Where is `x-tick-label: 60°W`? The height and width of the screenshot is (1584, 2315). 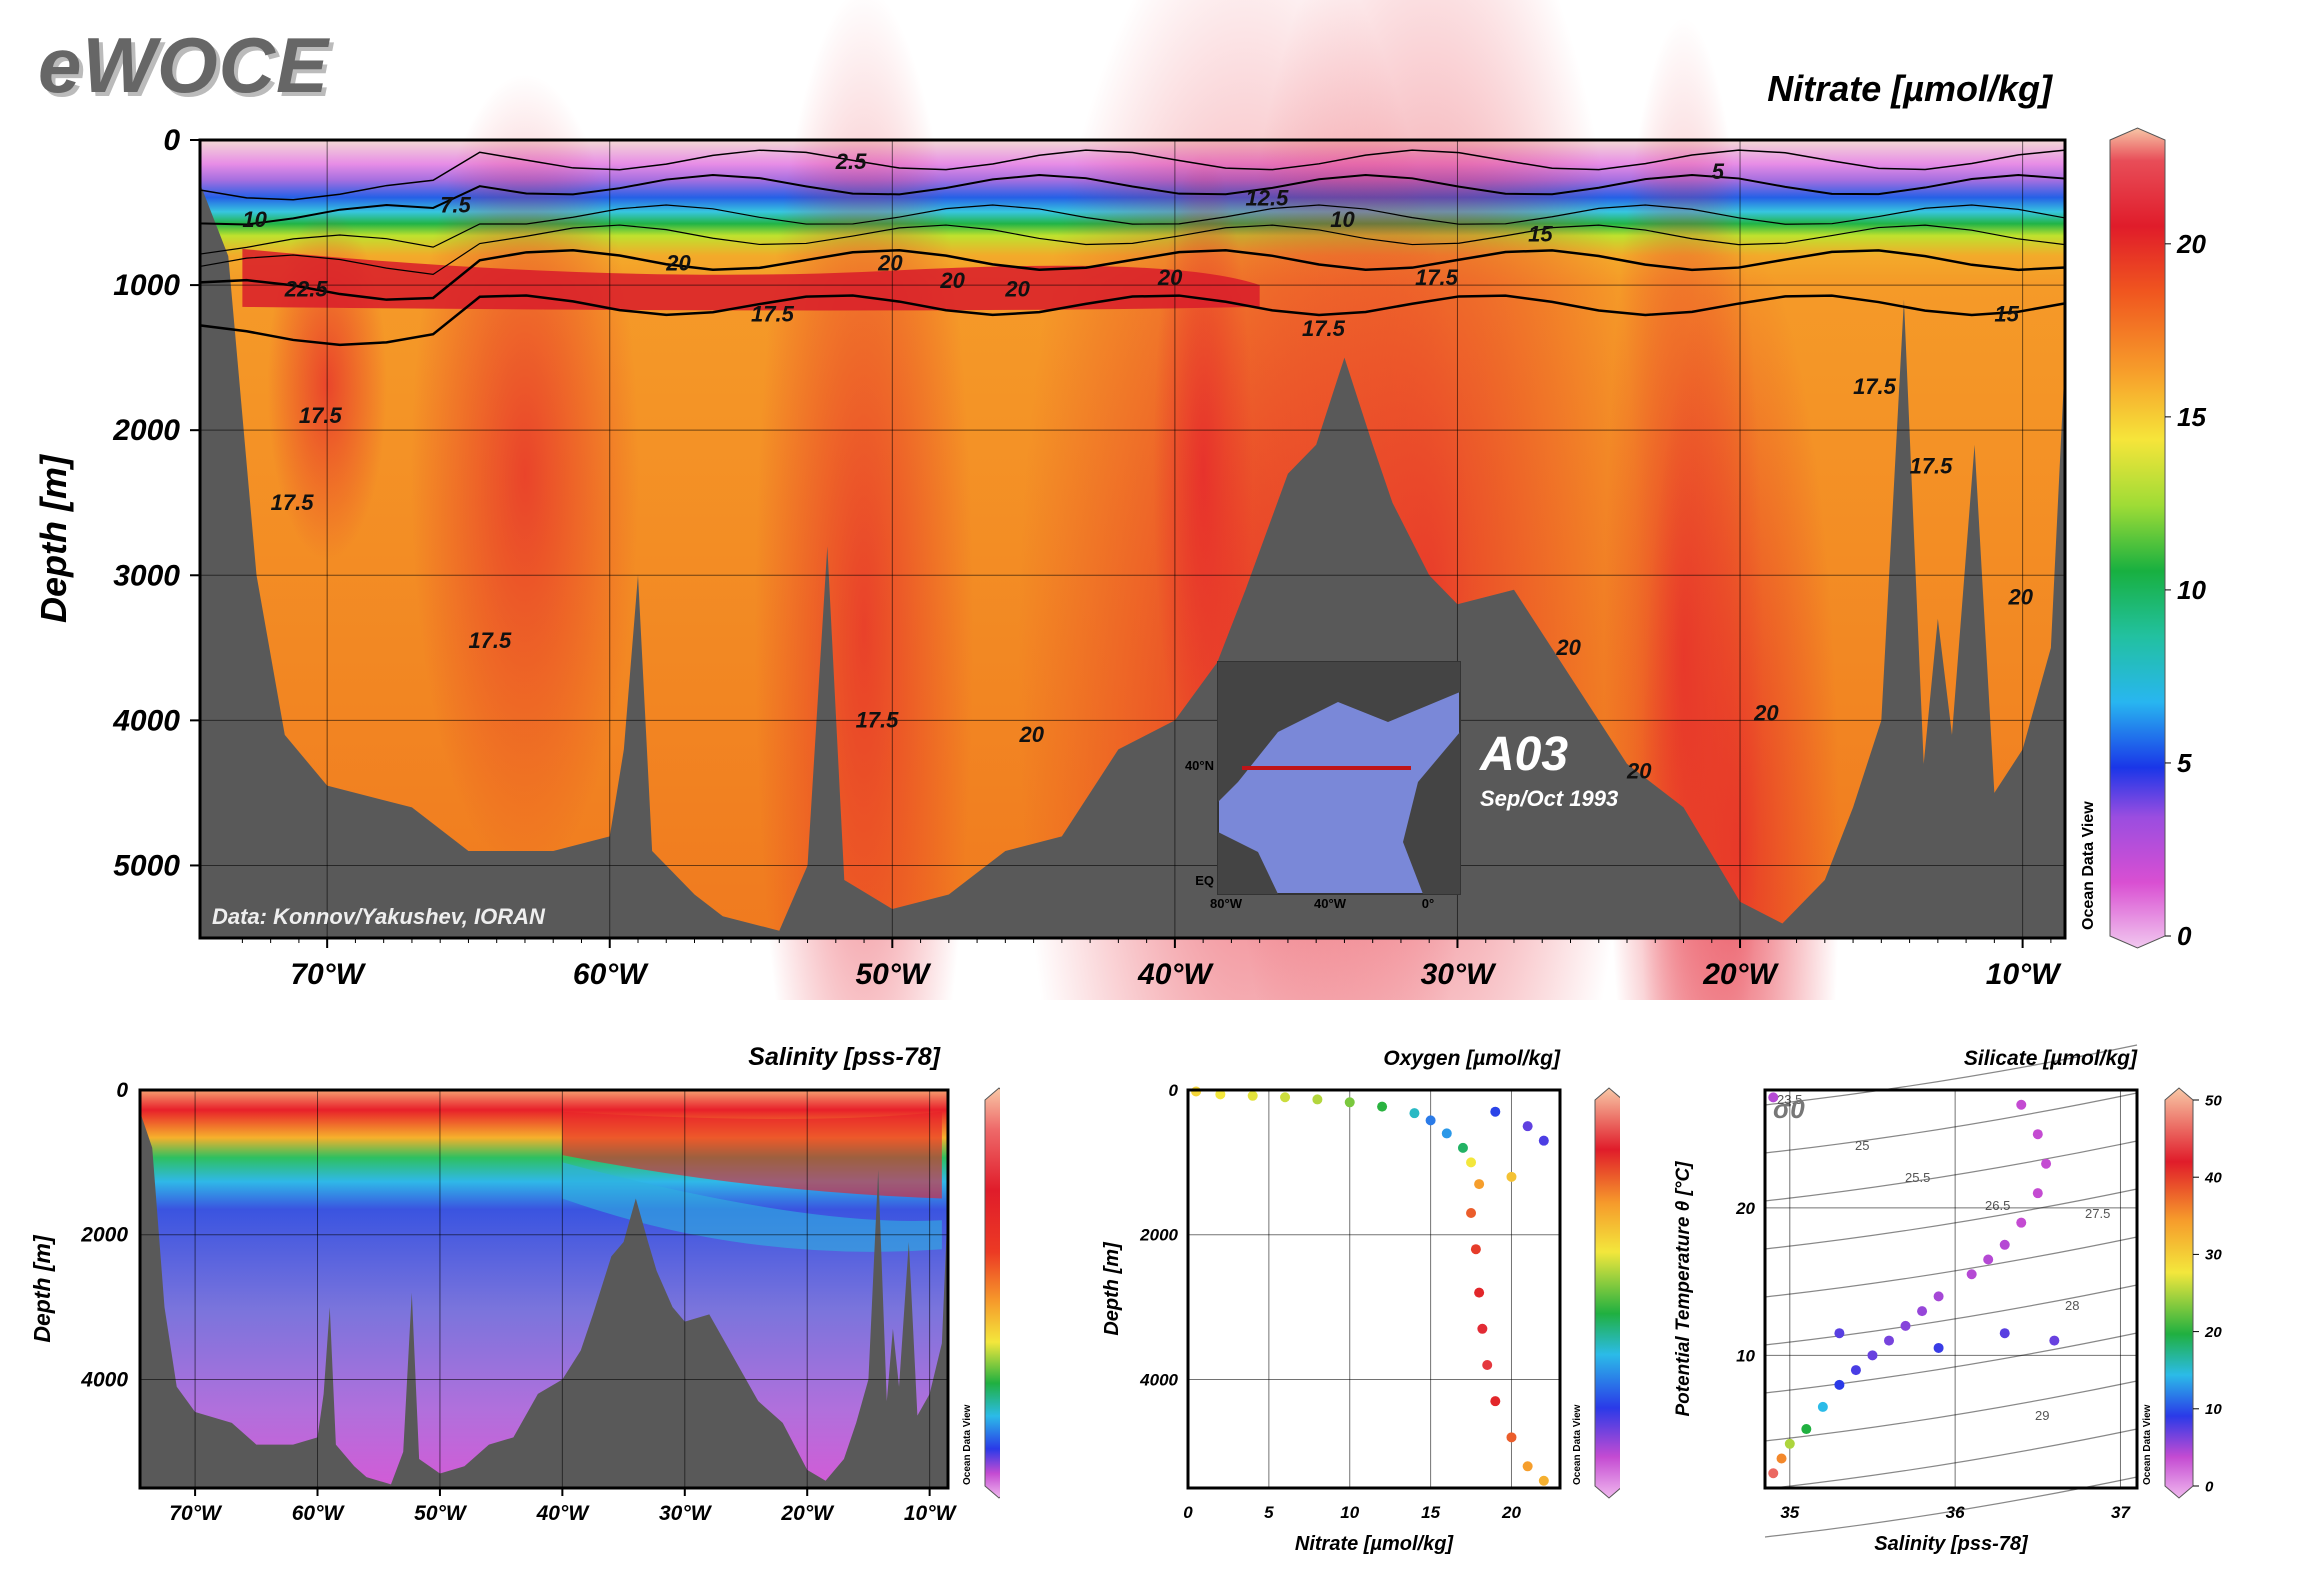 x-tick-label: 60°W is located at coordinates (319, 1513).